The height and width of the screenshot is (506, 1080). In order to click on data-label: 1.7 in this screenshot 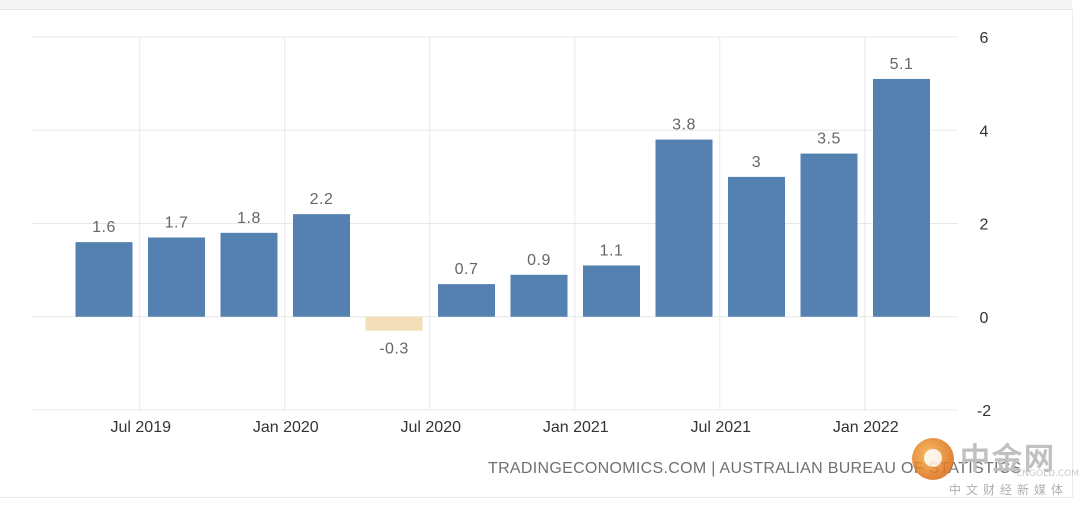, I will do `click(177, 222)`.